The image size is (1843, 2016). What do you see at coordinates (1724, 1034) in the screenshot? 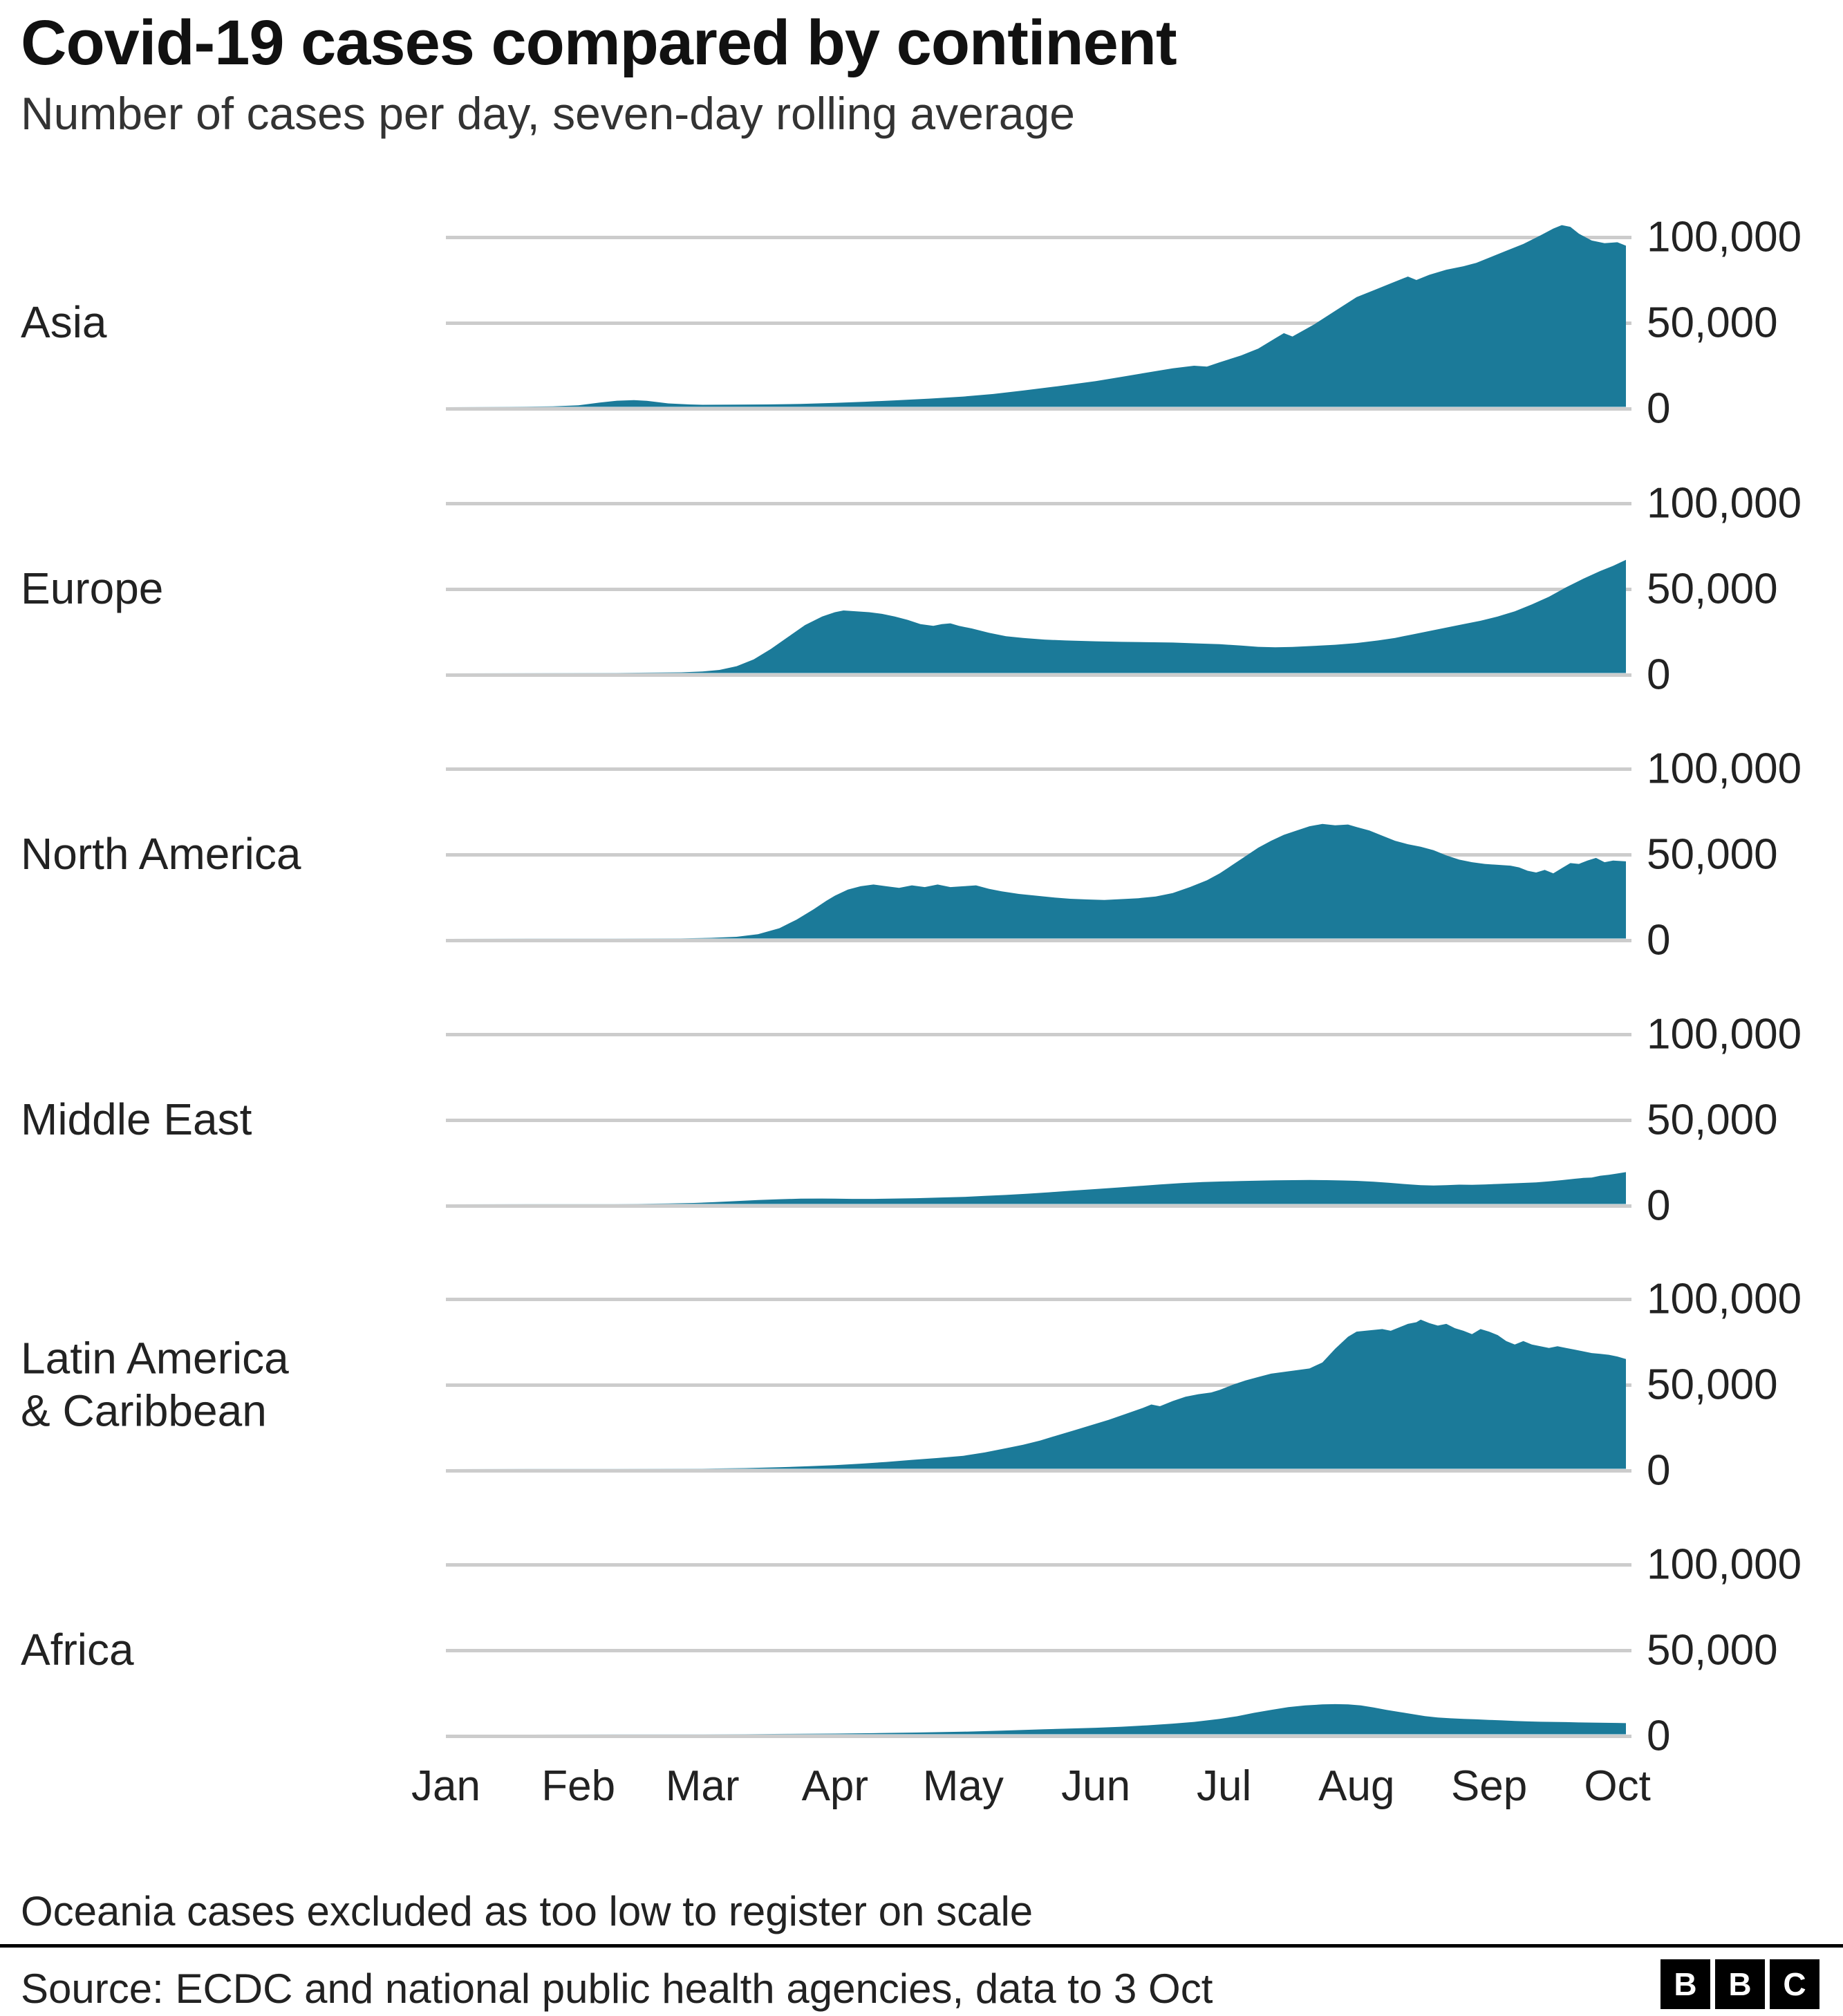
I see `y-axis-label-middle-east-100000: 100,000` at bounding box center [1724, 1034].